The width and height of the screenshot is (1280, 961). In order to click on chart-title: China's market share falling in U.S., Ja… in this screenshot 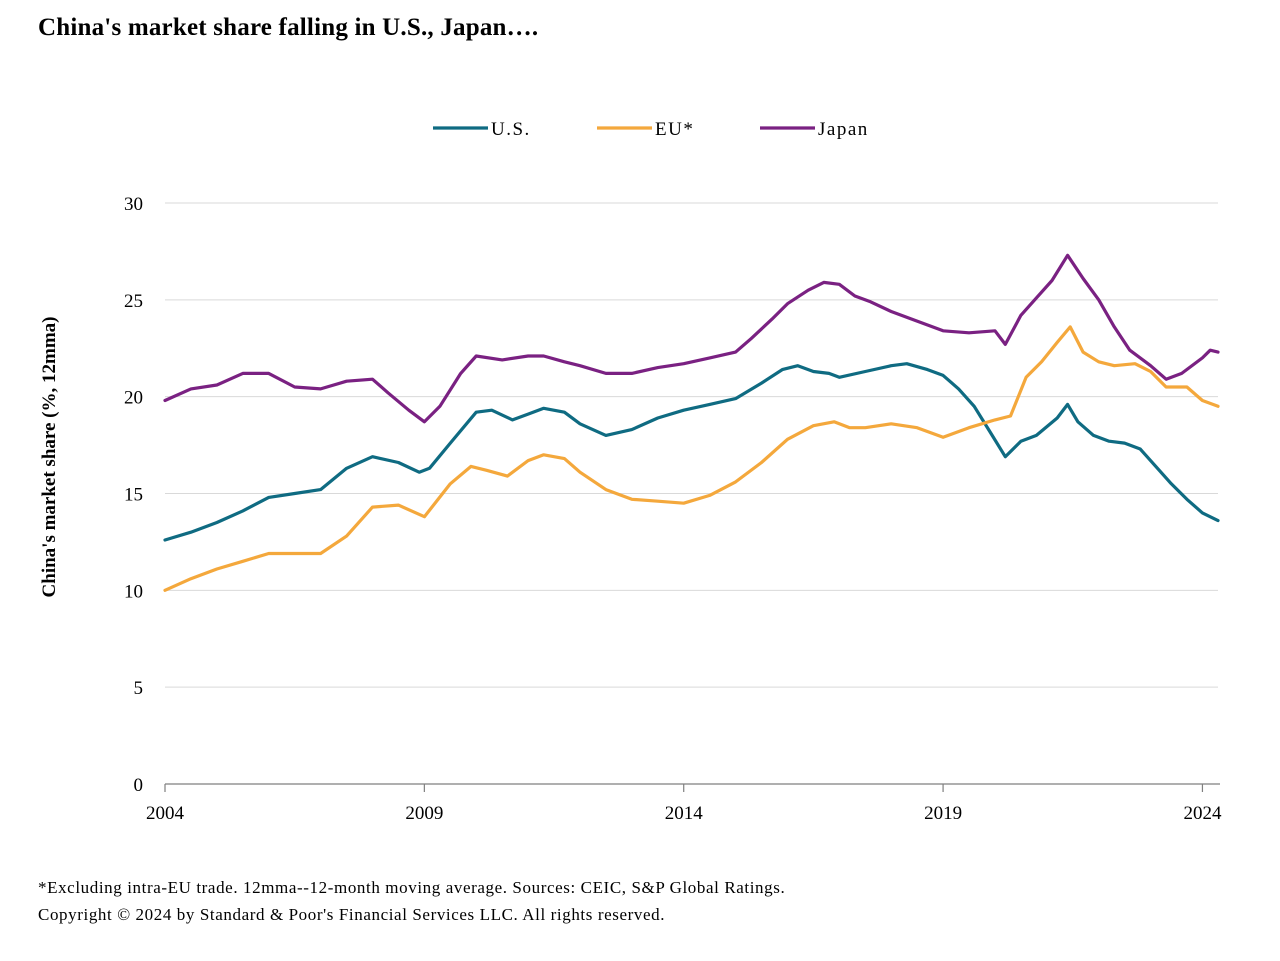, I will do `click(288, 27)`.